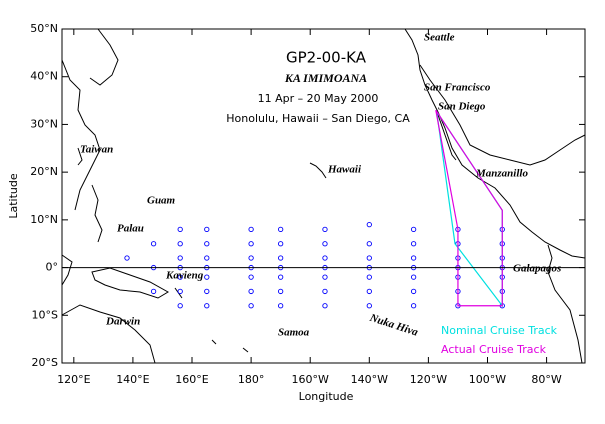 The image size is (605, 424). What do you see at coordinates (96, 150) in the screenshot?
I see `place-label: Taiwan` at bounding box center [96, 150].